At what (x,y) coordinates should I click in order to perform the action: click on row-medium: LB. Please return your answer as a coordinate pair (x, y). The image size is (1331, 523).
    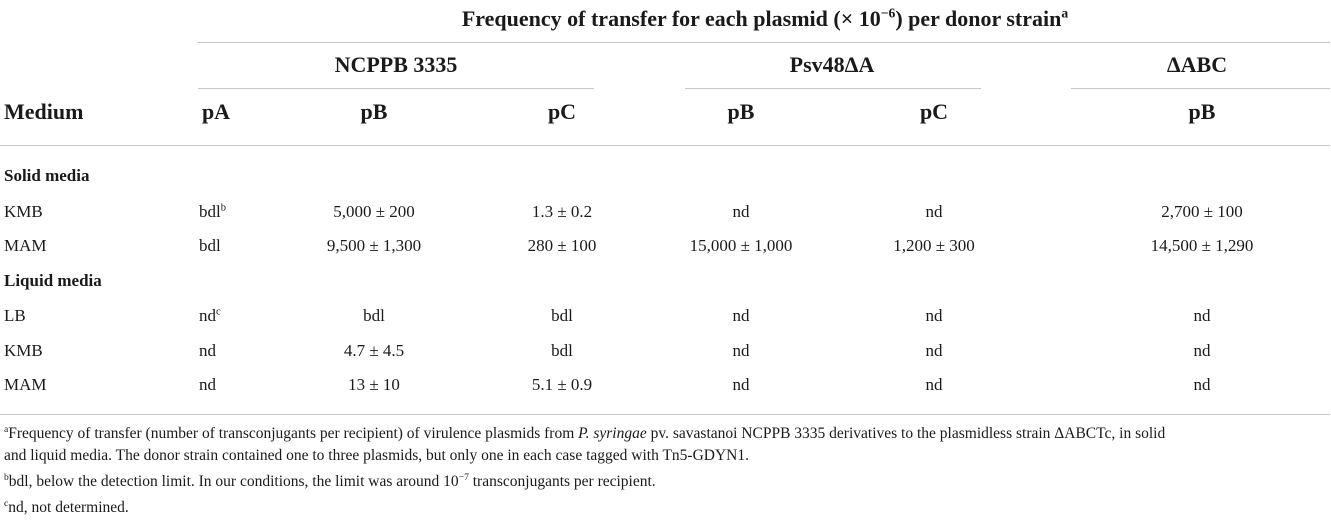
    Looking at the image, I should click on (15, 315).